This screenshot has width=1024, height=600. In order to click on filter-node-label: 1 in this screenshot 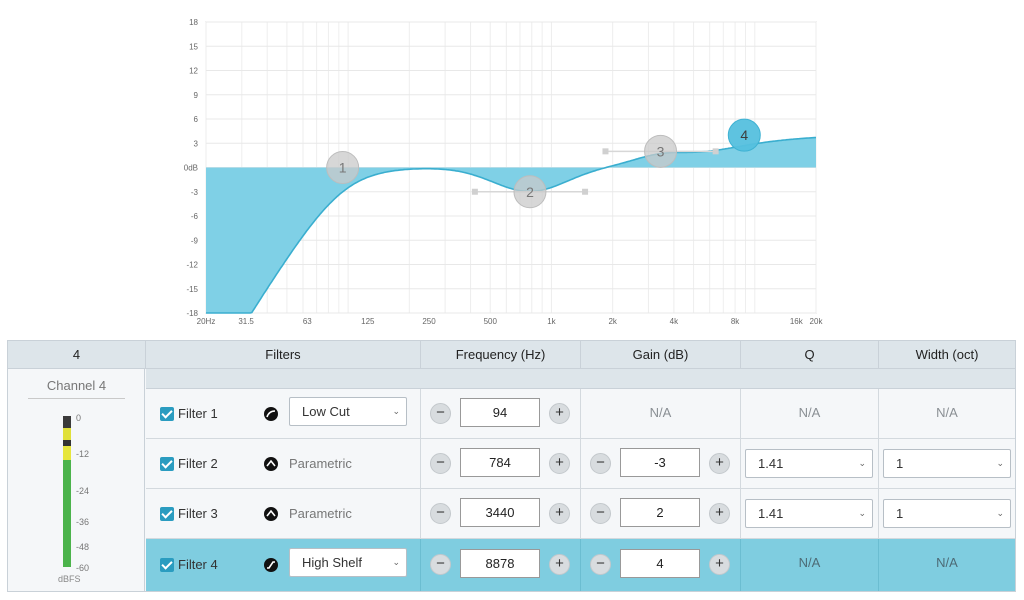, I will do `click(343, 168)`.